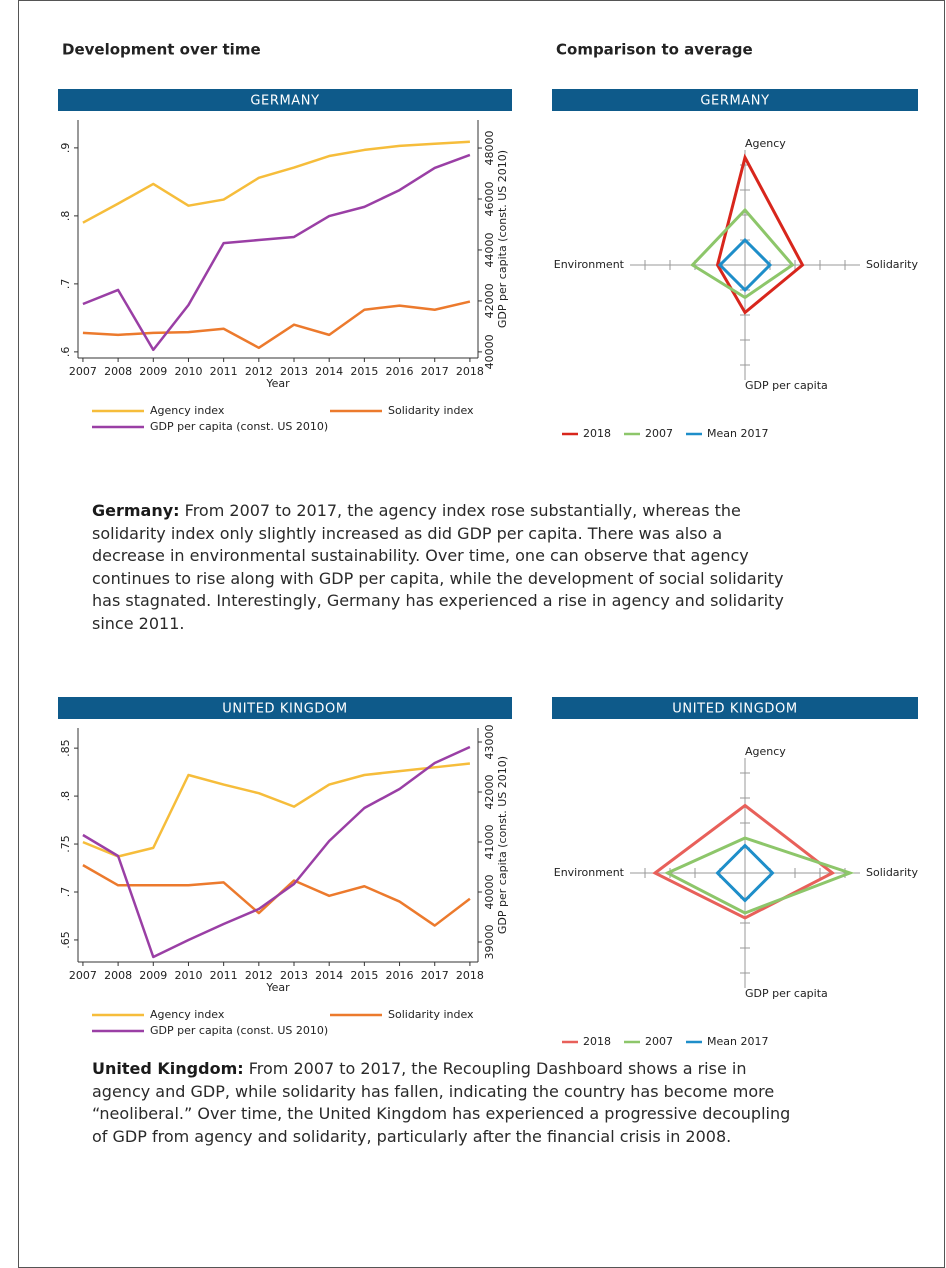 The height and width of the screenshot is (1268, 946). Describe the element at coordinates (654, 50) in the screenshot. I see `section-heading: Comparison to average` at that location.